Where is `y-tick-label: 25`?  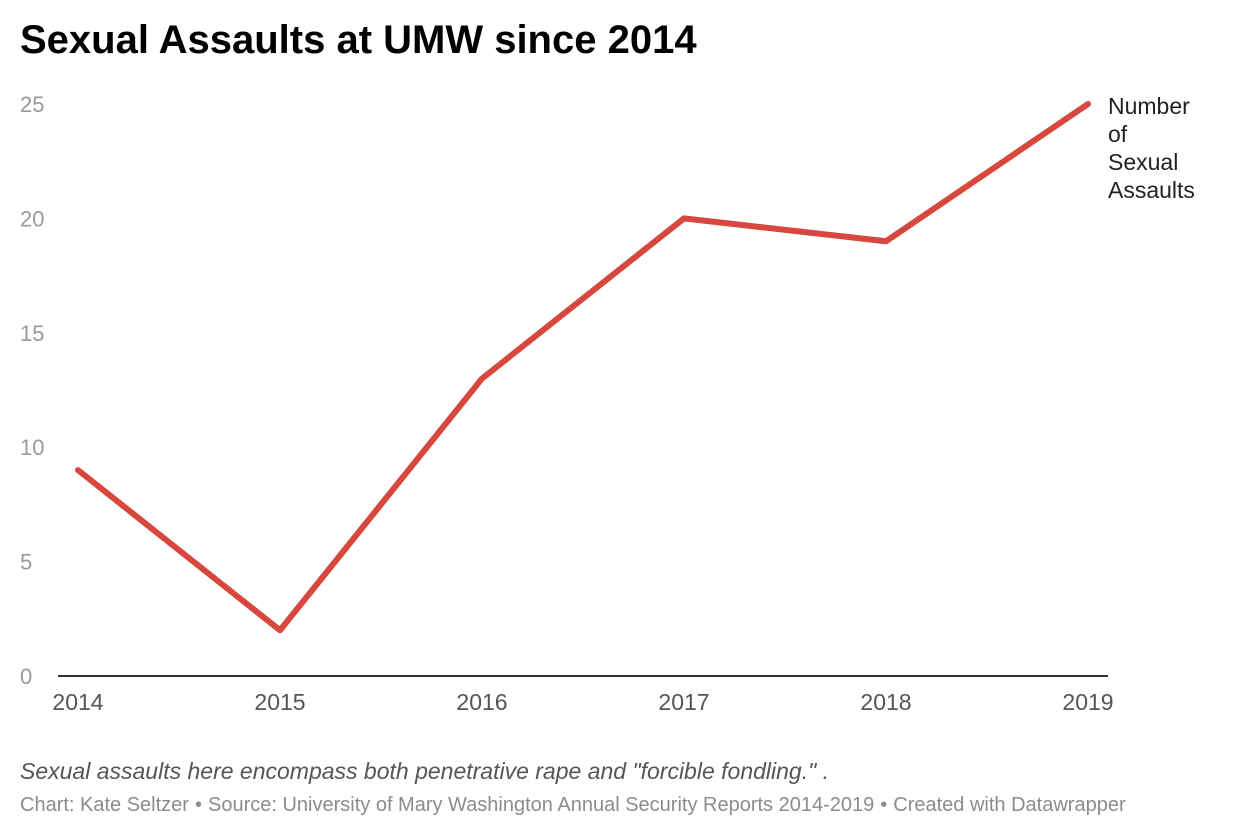
y-tick-label: 25 is located at coordinates (32, 104).